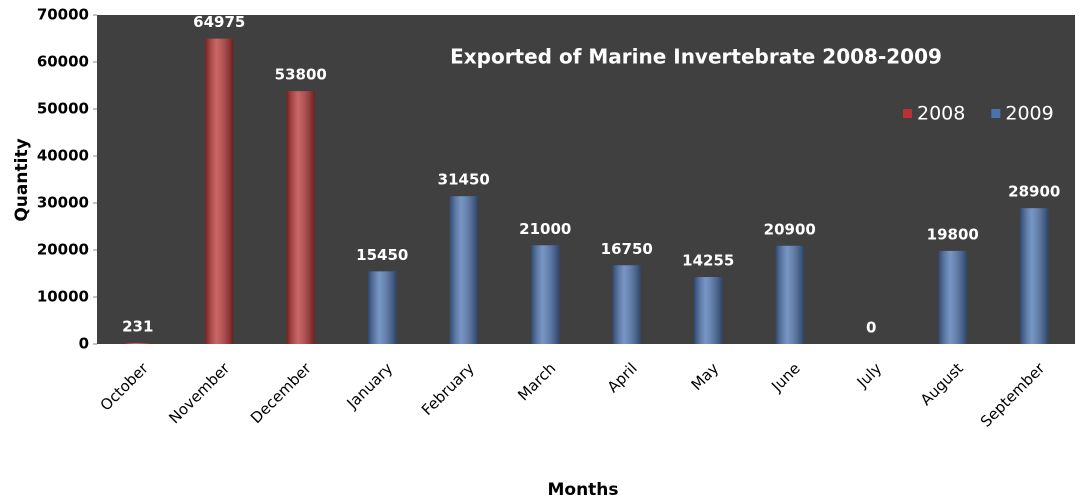  What do you see at coordinates (1034, 192) in the screenshot?
I see `data-label: 28900` at bounding box center [1034, 192].